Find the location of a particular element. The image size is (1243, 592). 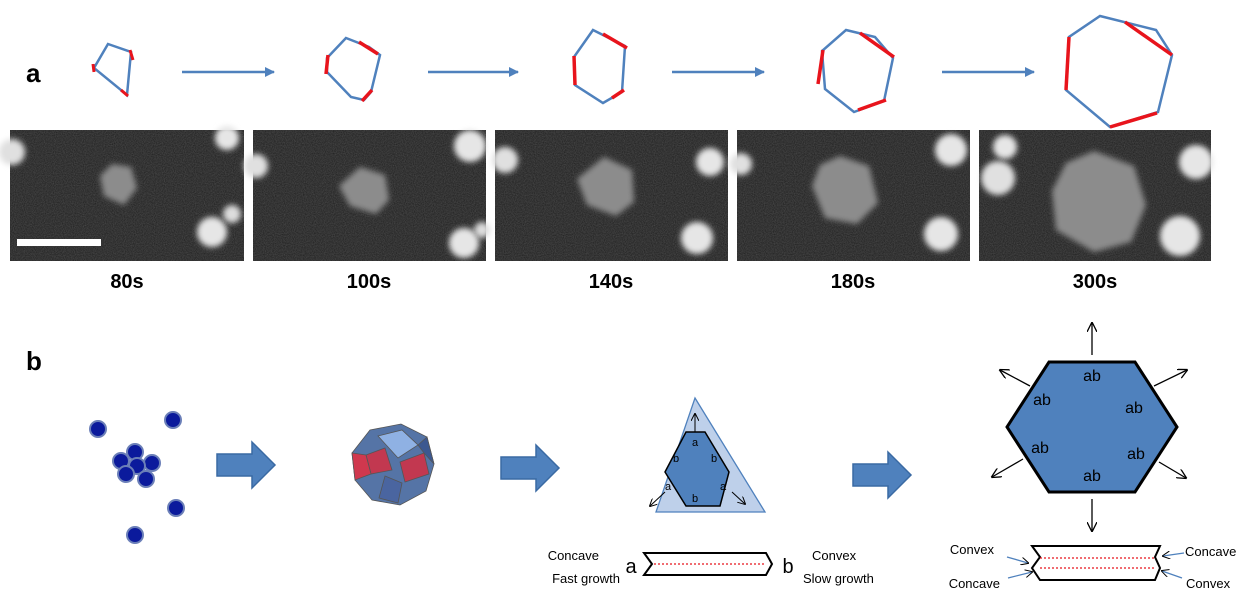

tri-edge-label-left-b: b is located at coordinates (676, 459).